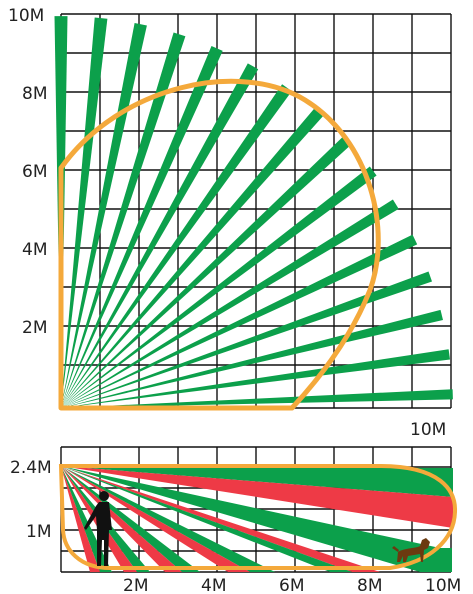  What do you see at coordinates (428, 430) in the screenshot?
I see `top-x-label-10m: 10M` at bounding box center [428, 430].